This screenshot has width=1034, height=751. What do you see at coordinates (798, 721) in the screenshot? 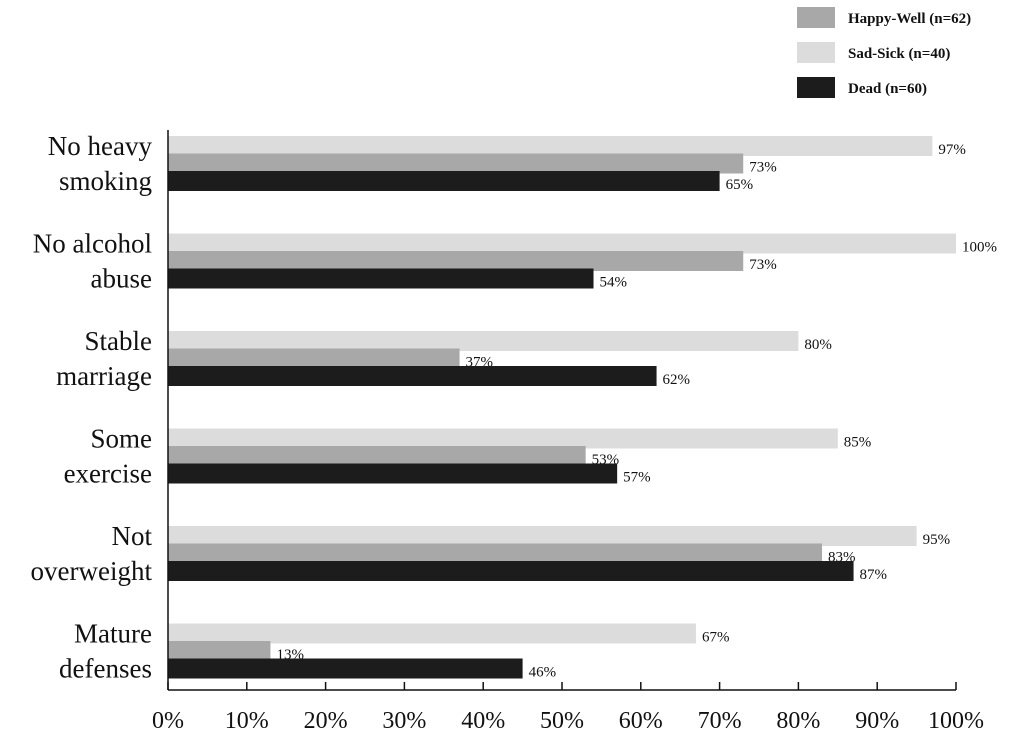
I see `x-tick-label: 80%` at bounding box center [798, 721].